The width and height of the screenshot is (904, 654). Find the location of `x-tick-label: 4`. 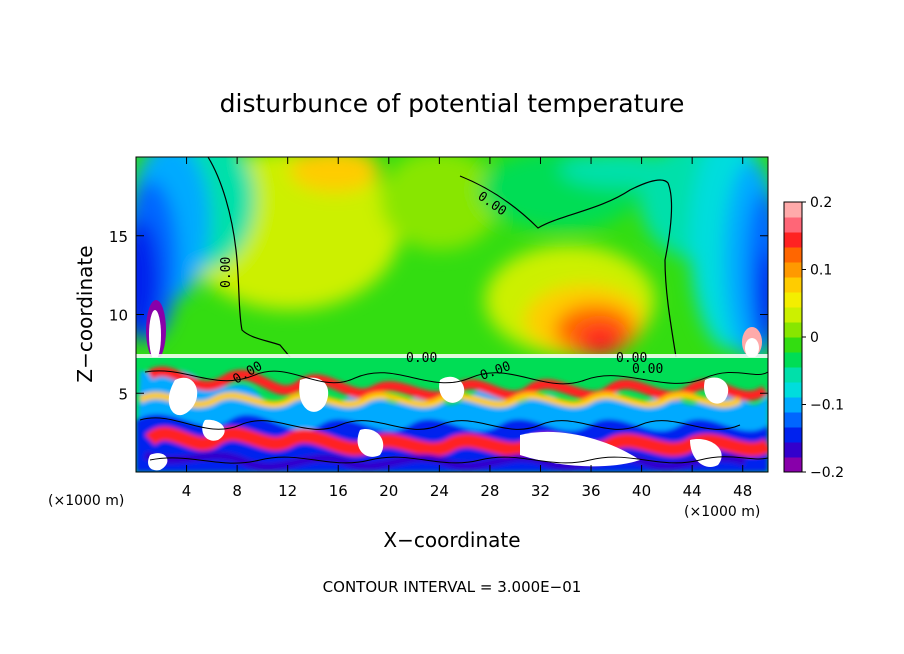

x-tick-label: 4 is located at coordinates (187, 491).